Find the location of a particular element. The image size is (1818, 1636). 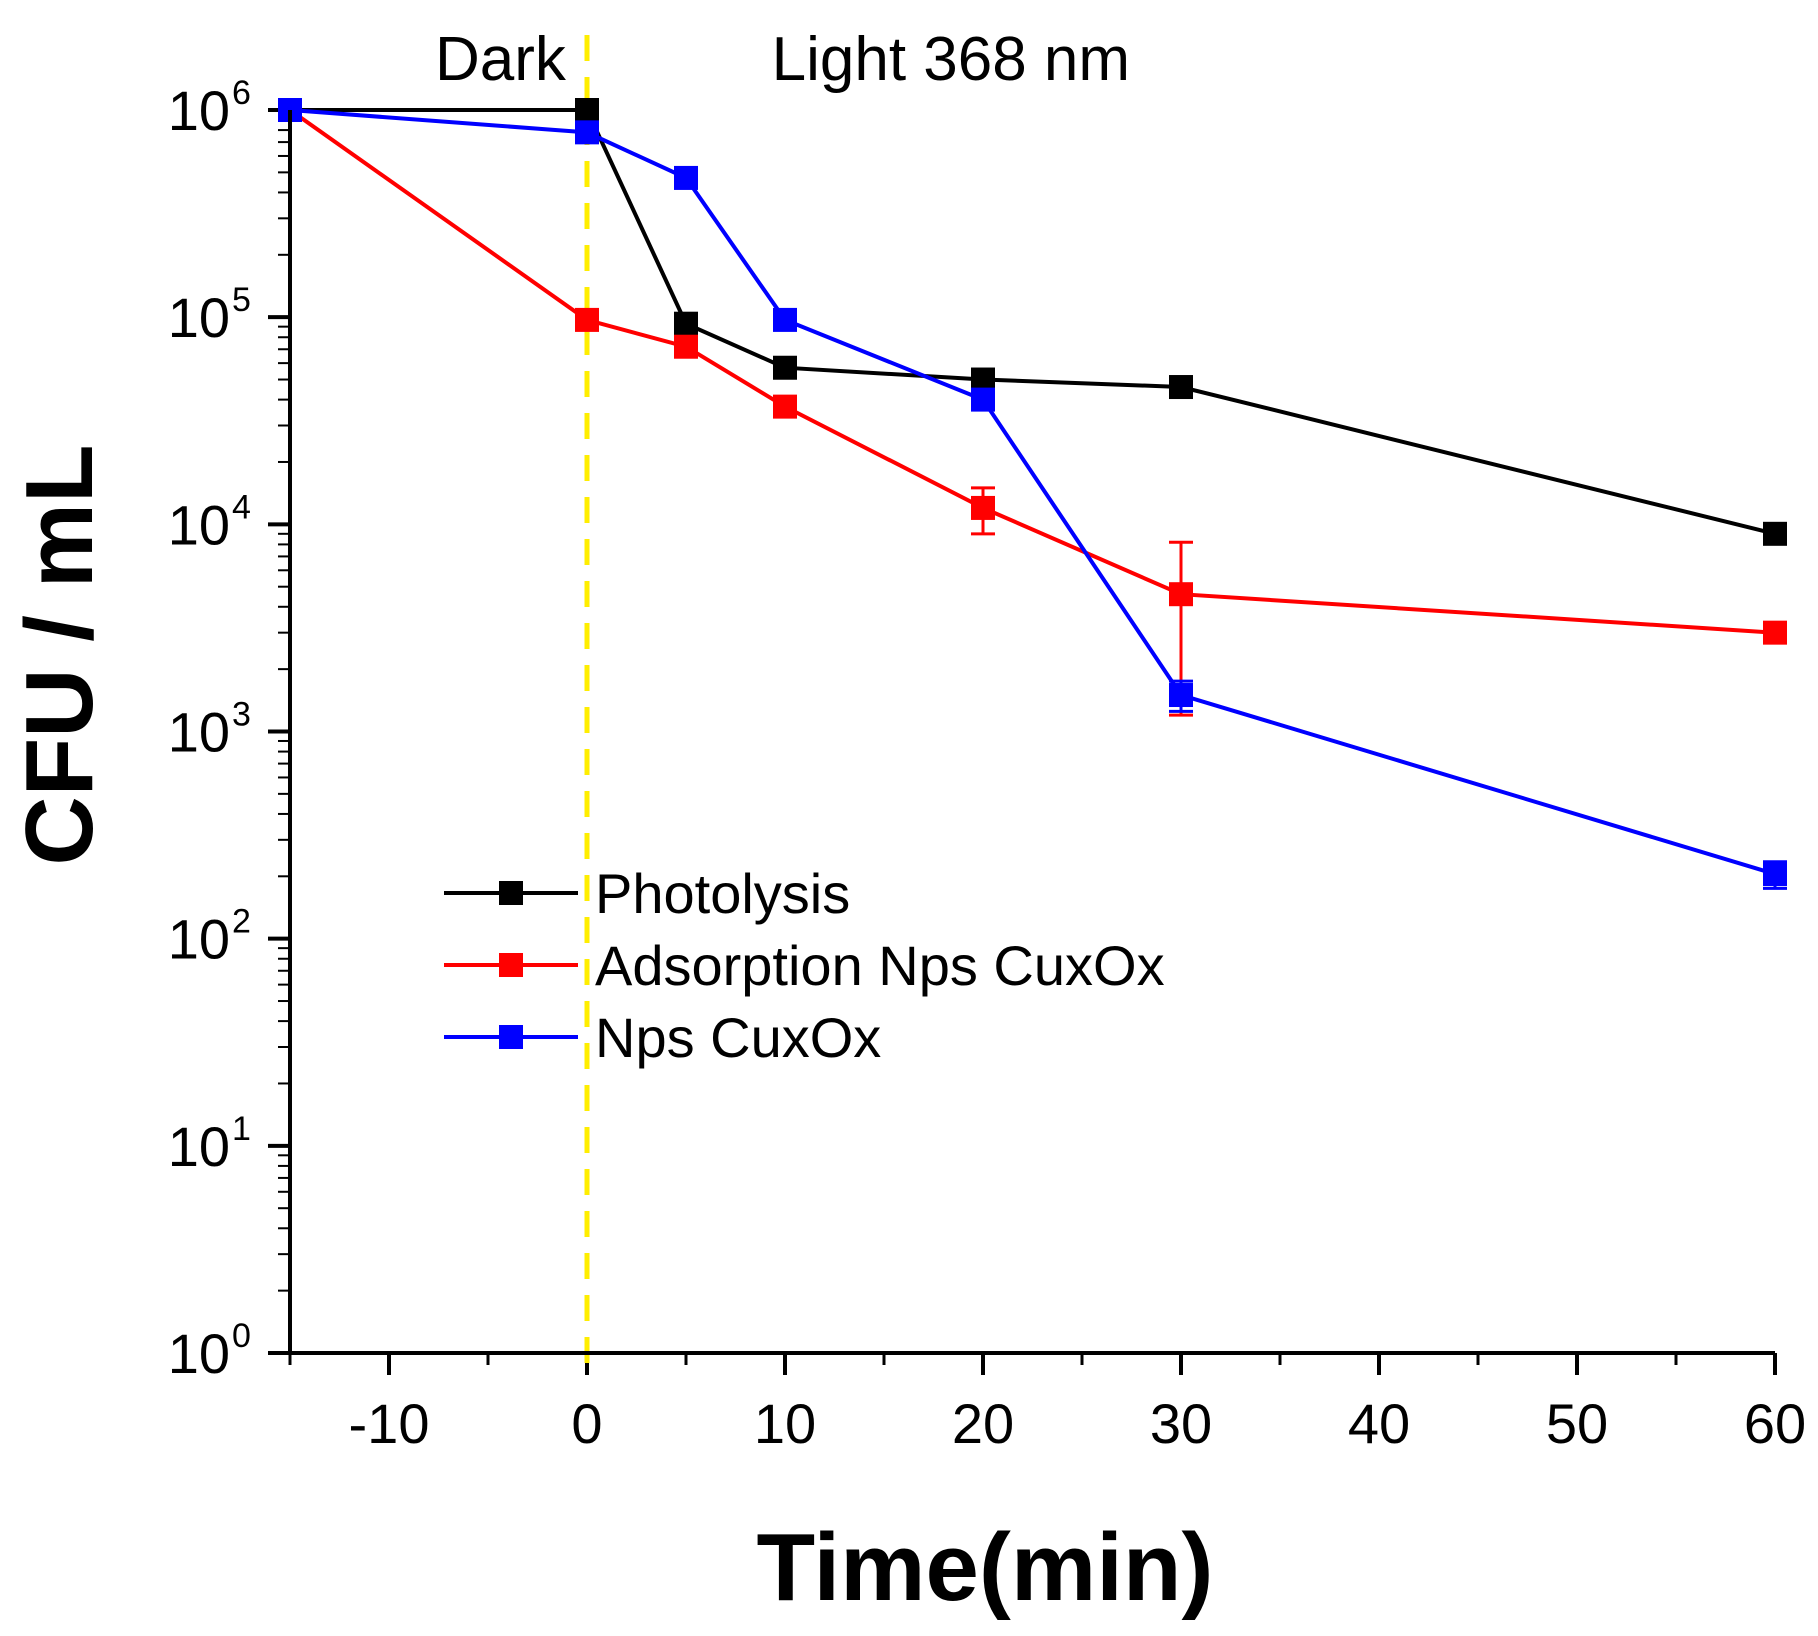

x-tick-label: 50 is located at coordinates (1577, 1423).